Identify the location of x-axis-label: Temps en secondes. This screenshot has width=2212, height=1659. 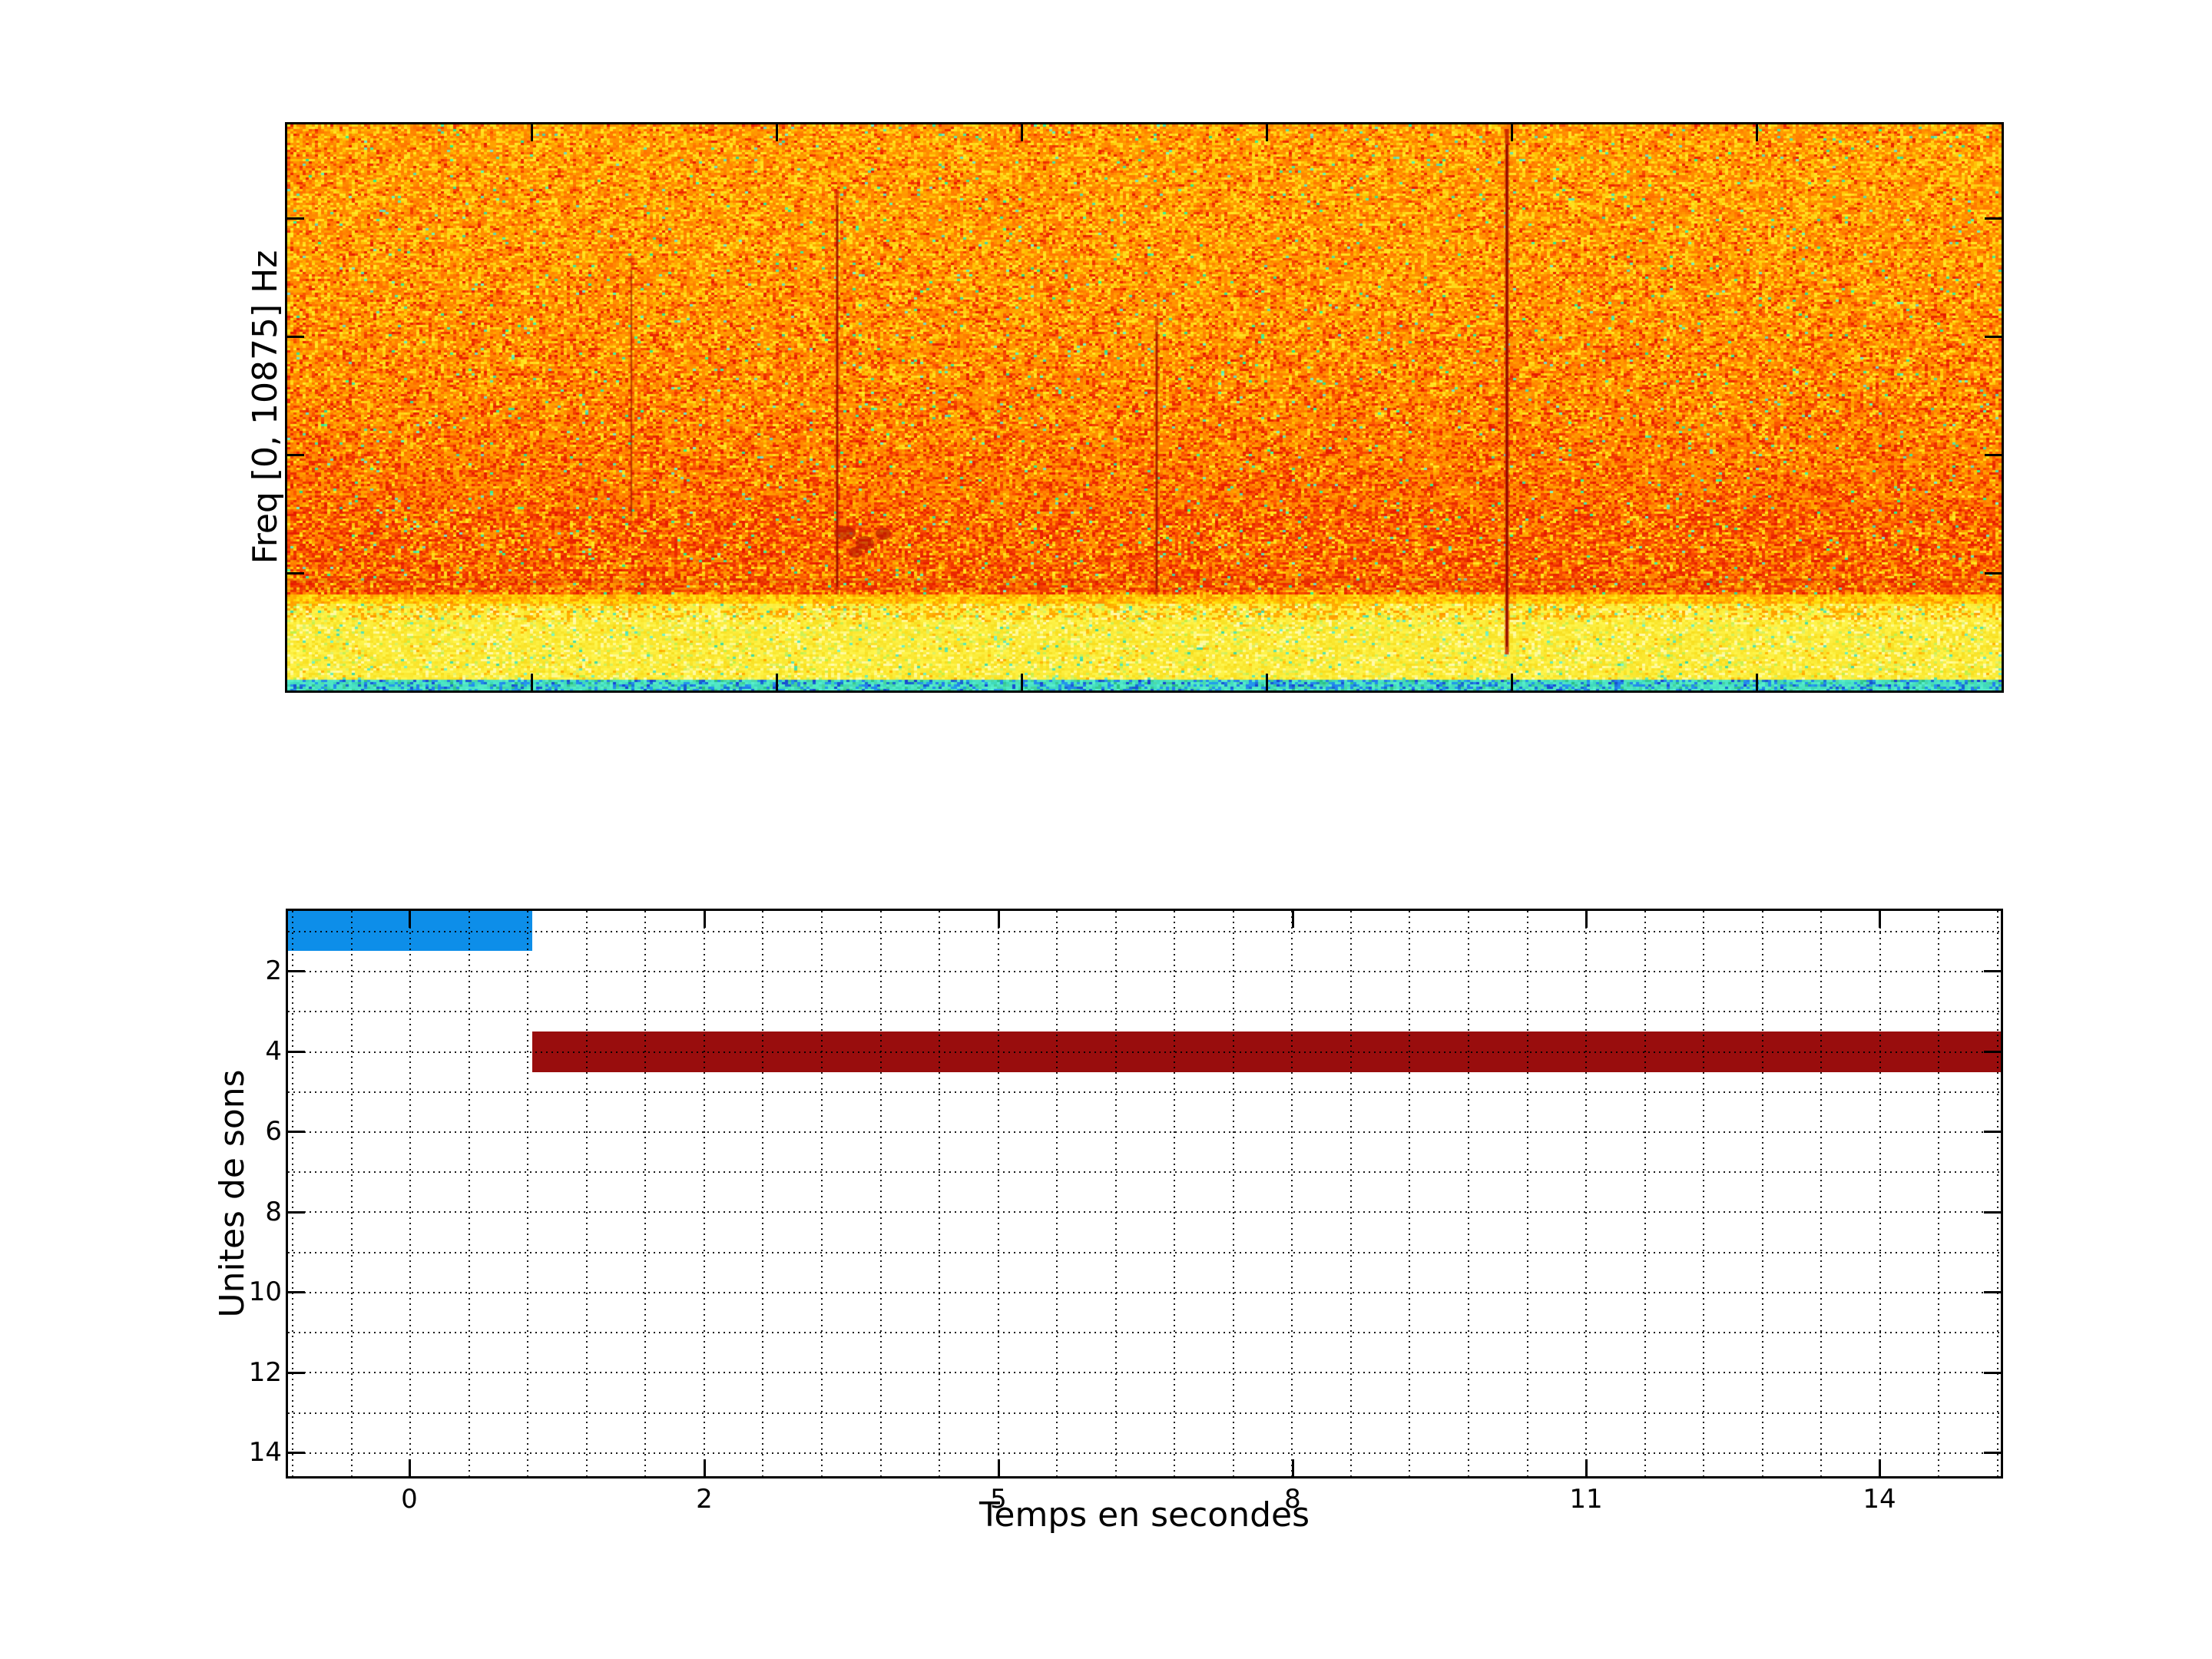
(1144, 1515).